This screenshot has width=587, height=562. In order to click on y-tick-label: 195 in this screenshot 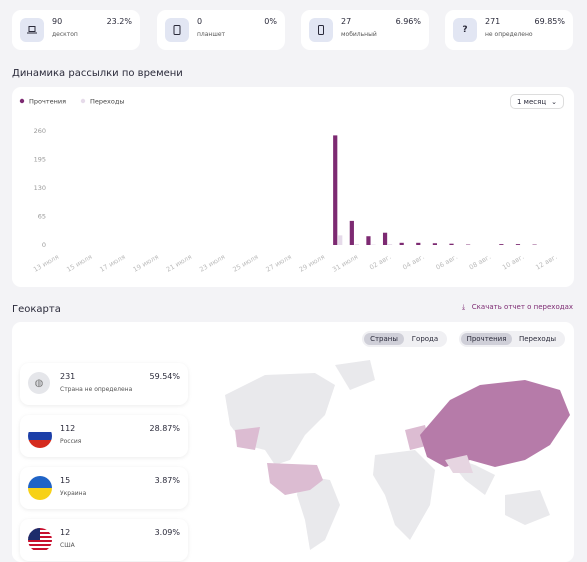, I will do `click(40, 160)`.